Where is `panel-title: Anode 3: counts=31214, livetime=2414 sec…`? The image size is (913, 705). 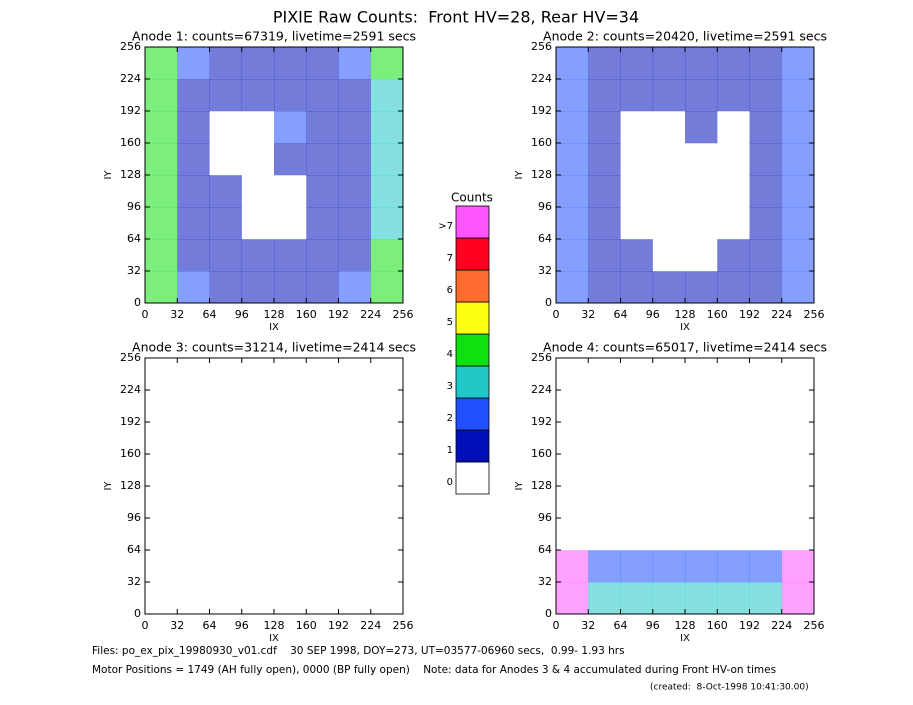 panel-title: Anode 3: counts=31214, livetime=2414 sec… is located at coordinates (274, 347).